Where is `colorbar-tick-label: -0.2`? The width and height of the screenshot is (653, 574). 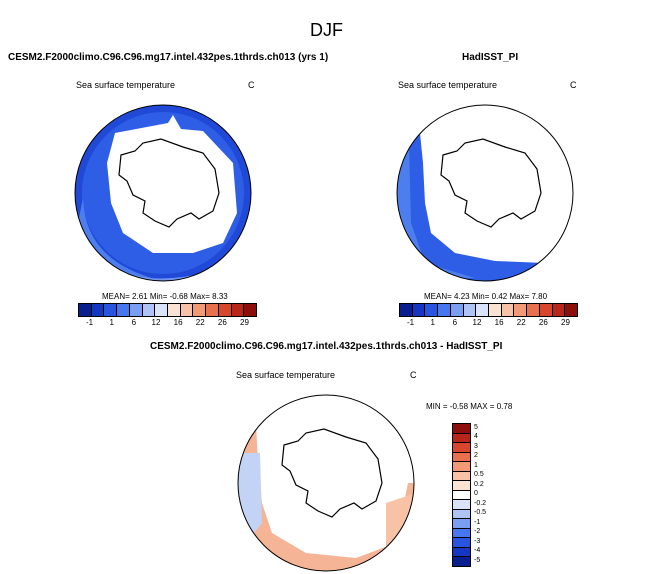 colorbar-tick-label: -0.2 is located at coordinates (480, 503).